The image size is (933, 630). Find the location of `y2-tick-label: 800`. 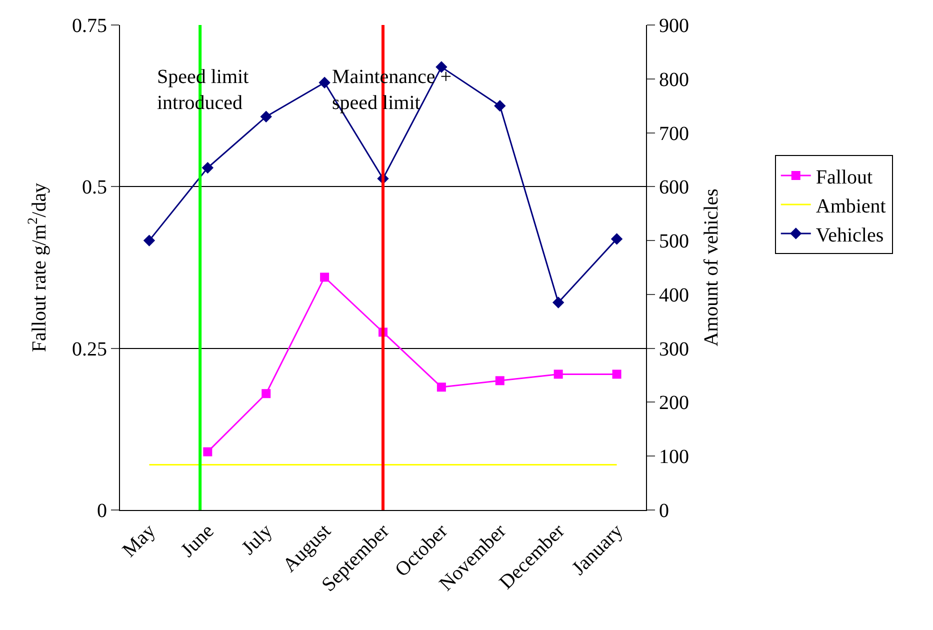

y2-tick-label: 800 is located at coordinates (674, 79).